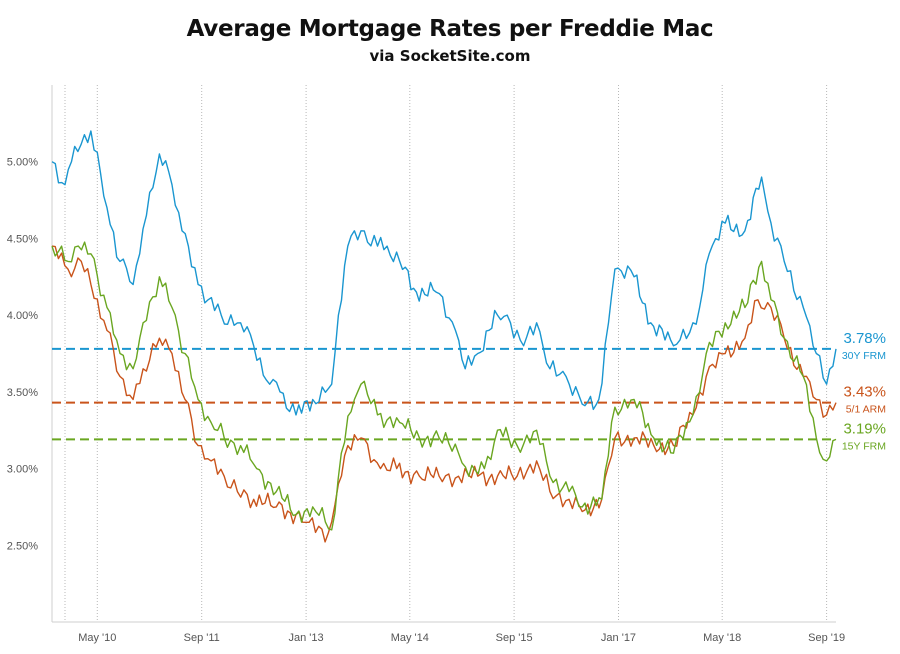 This screenshot has height=654, width=900. Describe the element at coordinates (22, 239) in the screenshot. I see `y-tick-label: 4.50%` at that location.